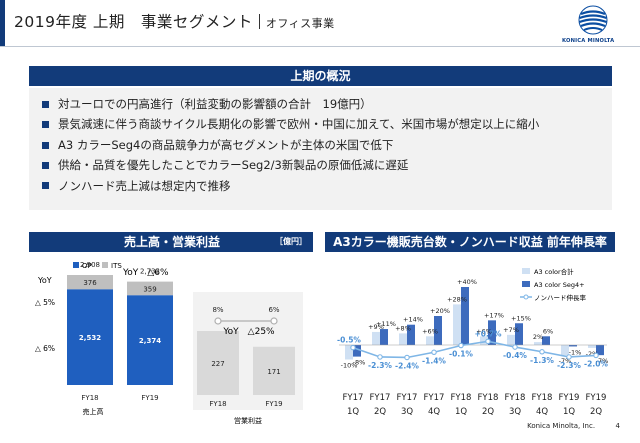  I want to click on a3-total-label: 2%, so click(538, 337).